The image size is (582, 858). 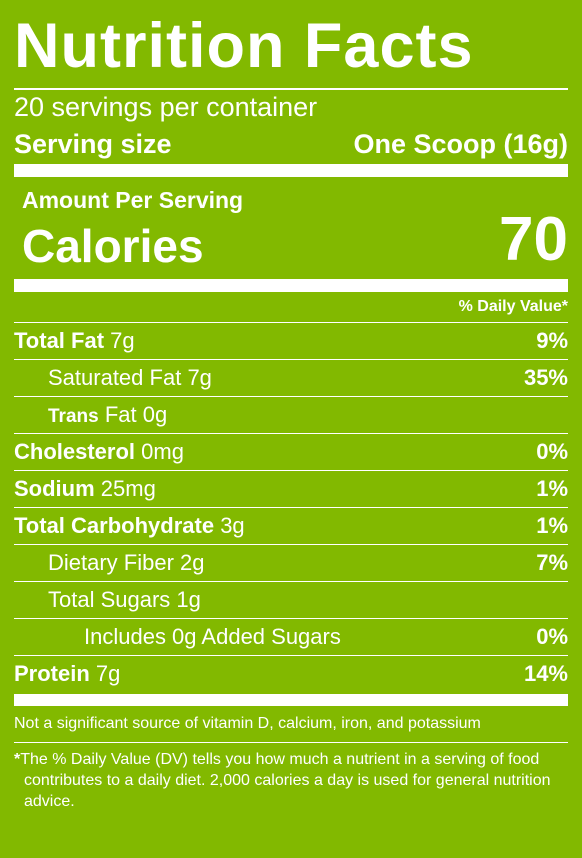 I want to click on nutrient-name: Includes 0g Added Sugars, so click(x=212, y=636).